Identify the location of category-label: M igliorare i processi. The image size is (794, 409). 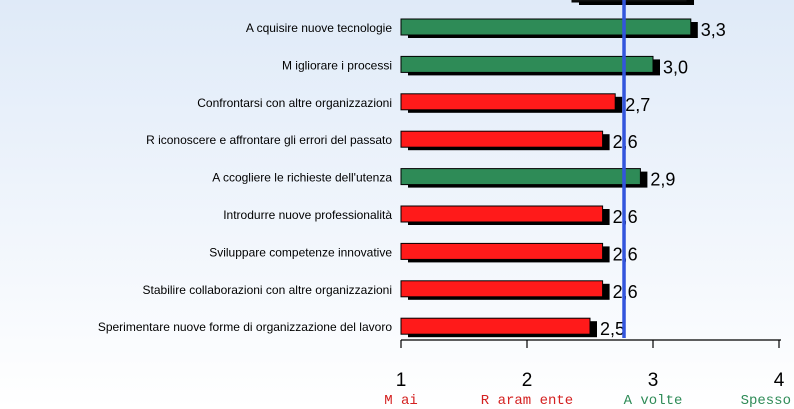
(337, 65).